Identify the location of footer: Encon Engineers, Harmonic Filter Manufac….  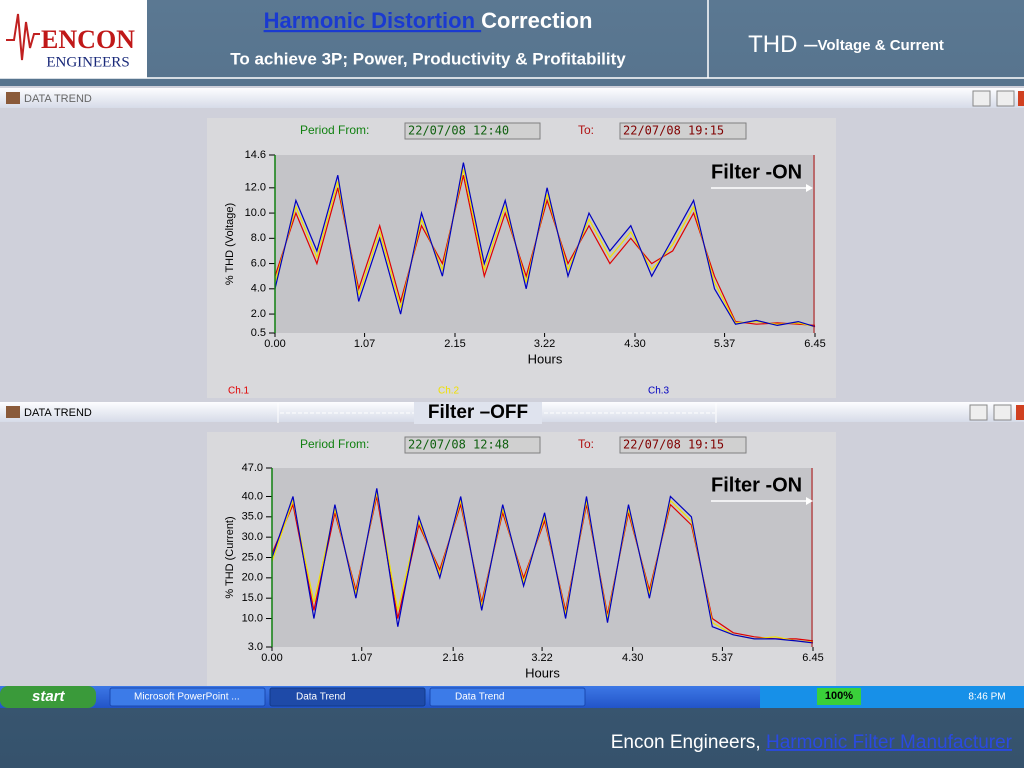
(812, 742).